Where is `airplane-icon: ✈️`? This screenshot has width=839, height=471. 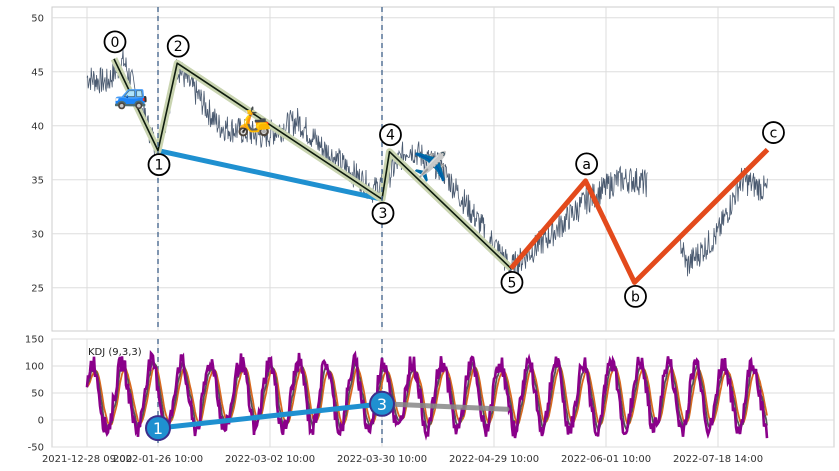
airplane-icon: ✈️ is located at coordinates (430, 166).